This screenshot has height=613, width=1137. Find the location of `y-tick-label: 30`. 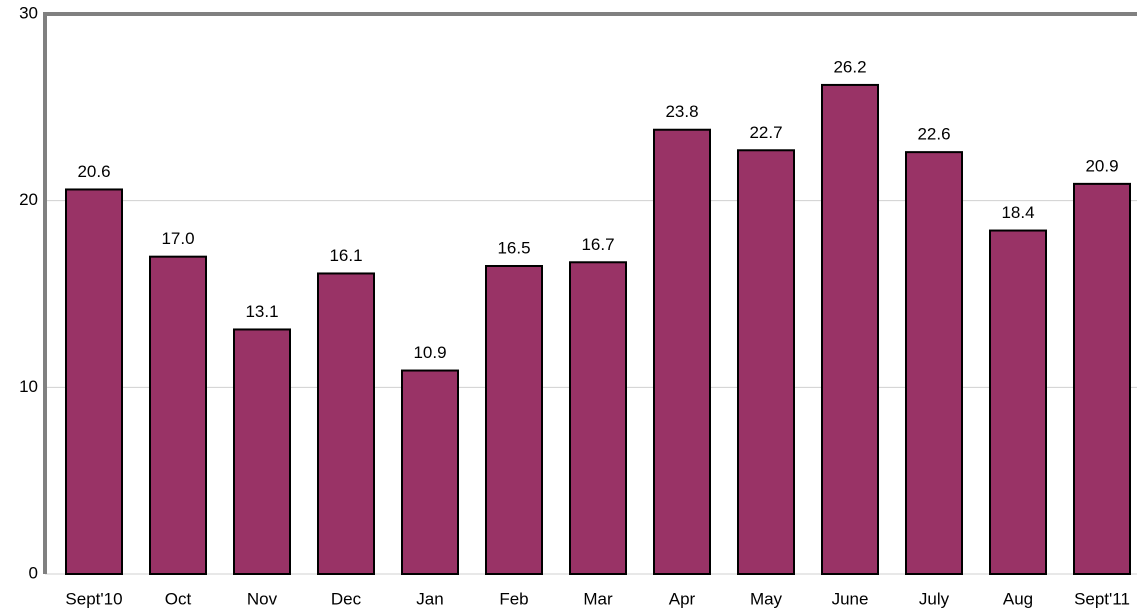

y-tick-label: 30 is located at coordinates (28, 12).